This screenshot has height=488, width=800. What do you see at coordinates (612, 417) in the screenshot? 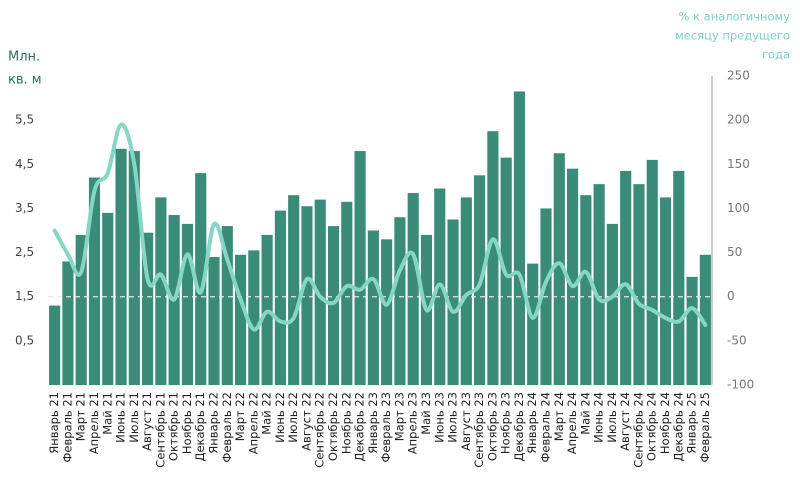
I see `x-tick-label: Июль 24` at bounding box center [612, 417].